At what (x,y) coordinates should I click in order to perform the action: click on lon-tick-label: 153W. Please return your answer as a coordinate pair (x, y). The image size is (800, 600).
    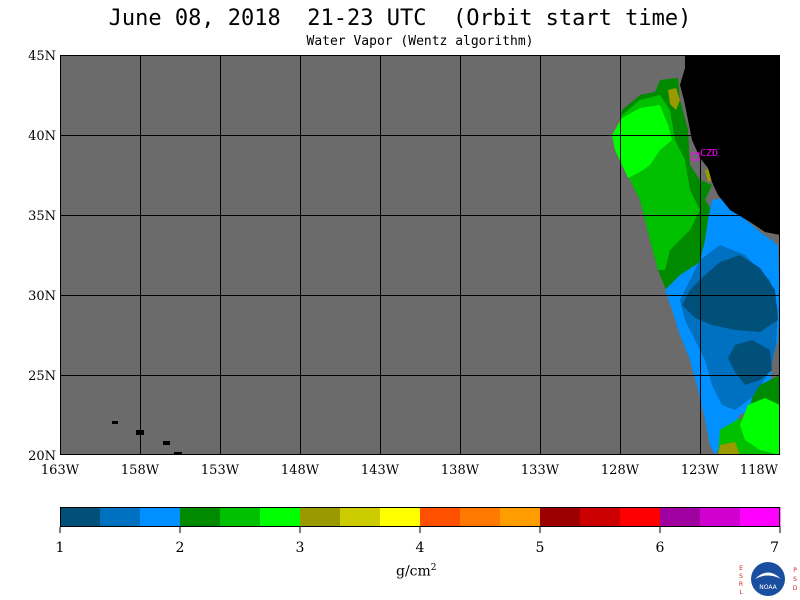
    Looking at the image, I should click on (220, 470).